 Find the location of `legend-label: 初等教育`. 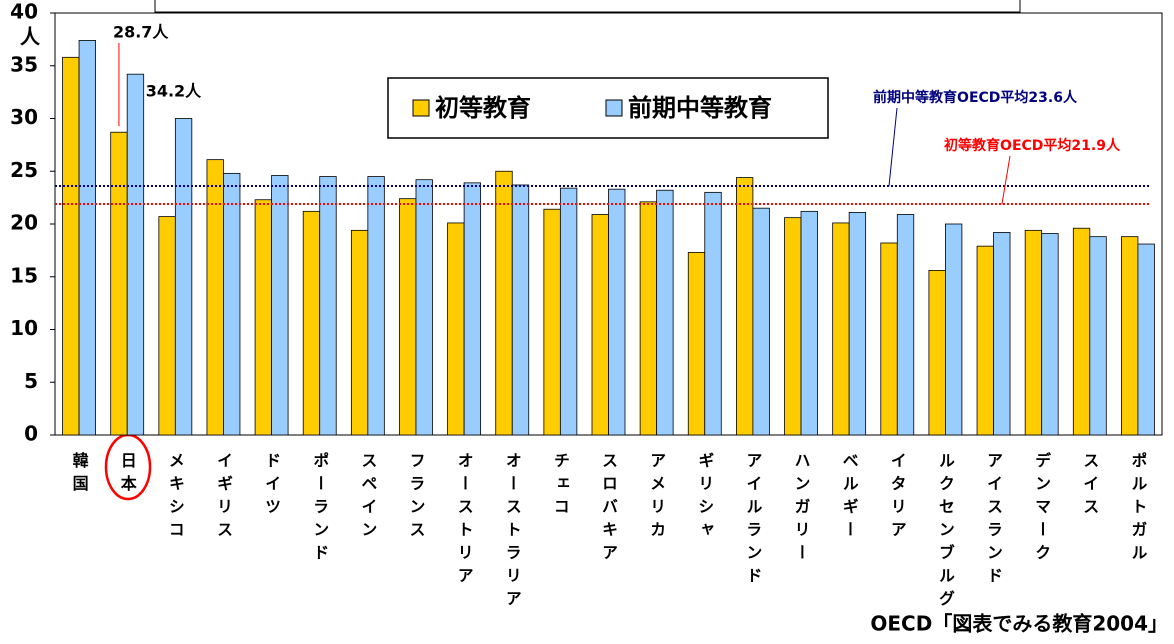

legend-label: 初等教育 is located at coordinates (483, 108).